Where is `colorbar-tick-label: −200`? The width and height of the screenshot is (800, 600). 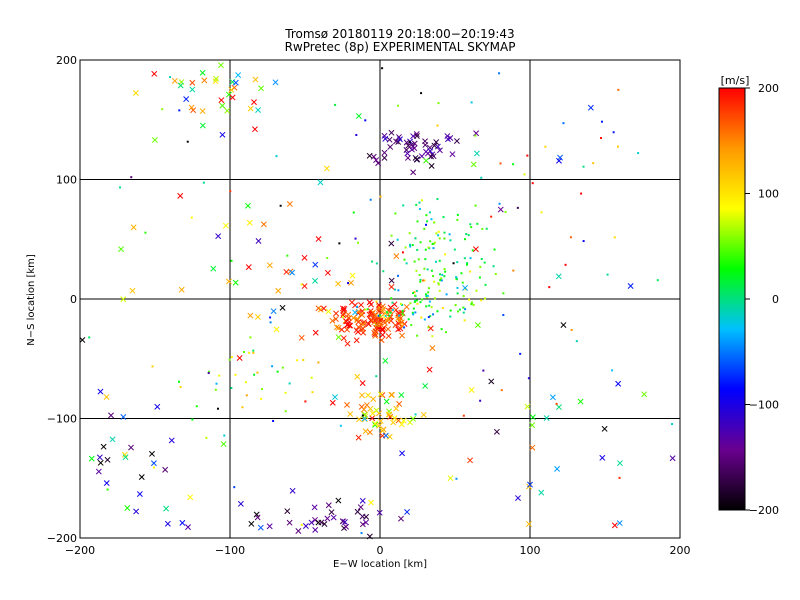
colorbar-tick-label: −200 is located at coordinates (764, 510).